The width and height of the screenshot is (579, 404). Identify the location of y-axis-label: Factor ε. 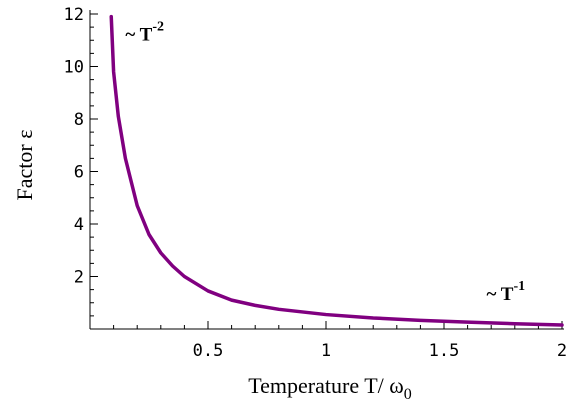
(24, 165).